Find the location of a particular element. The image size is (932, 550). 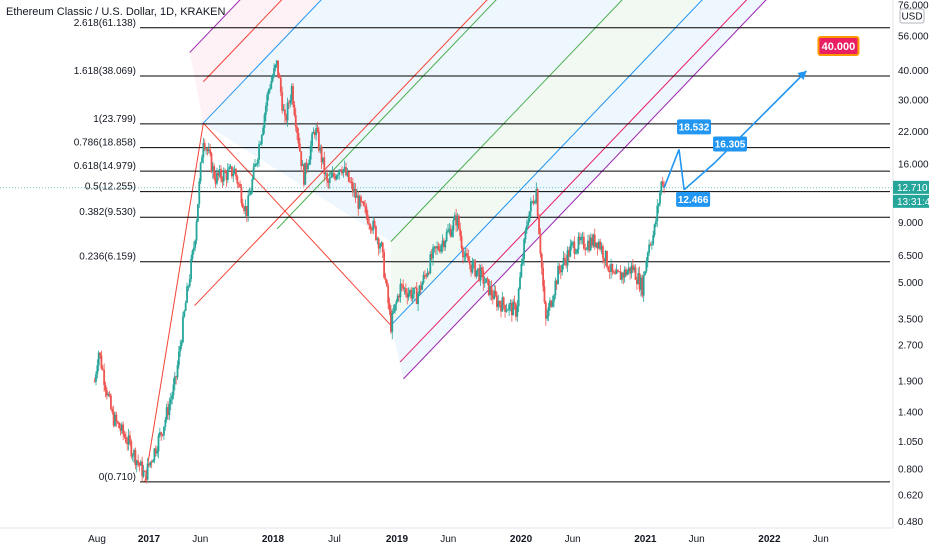

last-price-label: 12.710 is located at coordinates (912, 188).